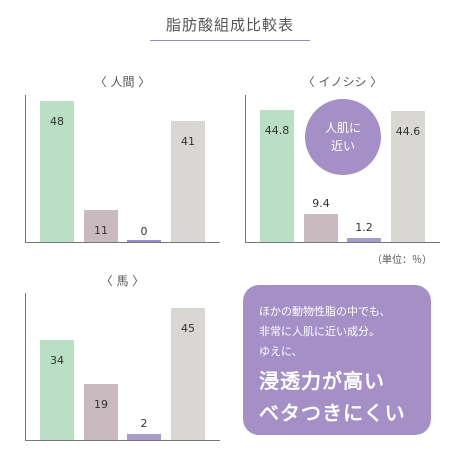 The height and width of the screenshot is (460, 460). Describe the element at coordinates (364, 228) in the screenshot. I see `bar-label-boar-3: 1.2` at that location.